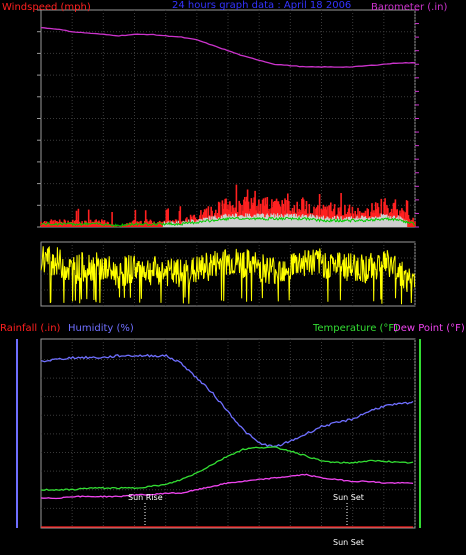 This screenshot has width=466, height=555. I want to click on temperature-line, so click(227, 468).